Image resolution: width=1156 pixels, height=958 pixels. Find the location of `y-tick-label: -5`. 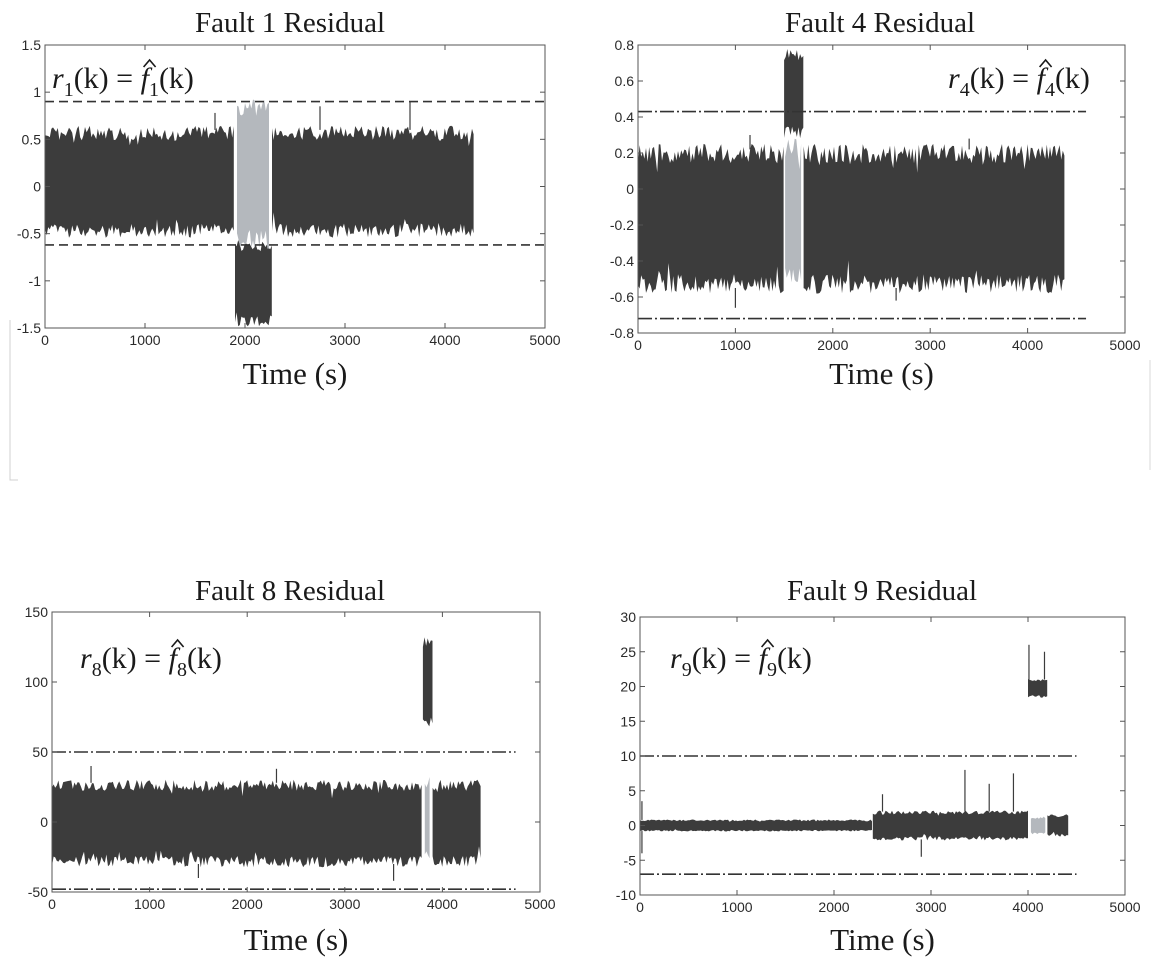

y-tick-label: -5 is located at coordinates (630, 860).